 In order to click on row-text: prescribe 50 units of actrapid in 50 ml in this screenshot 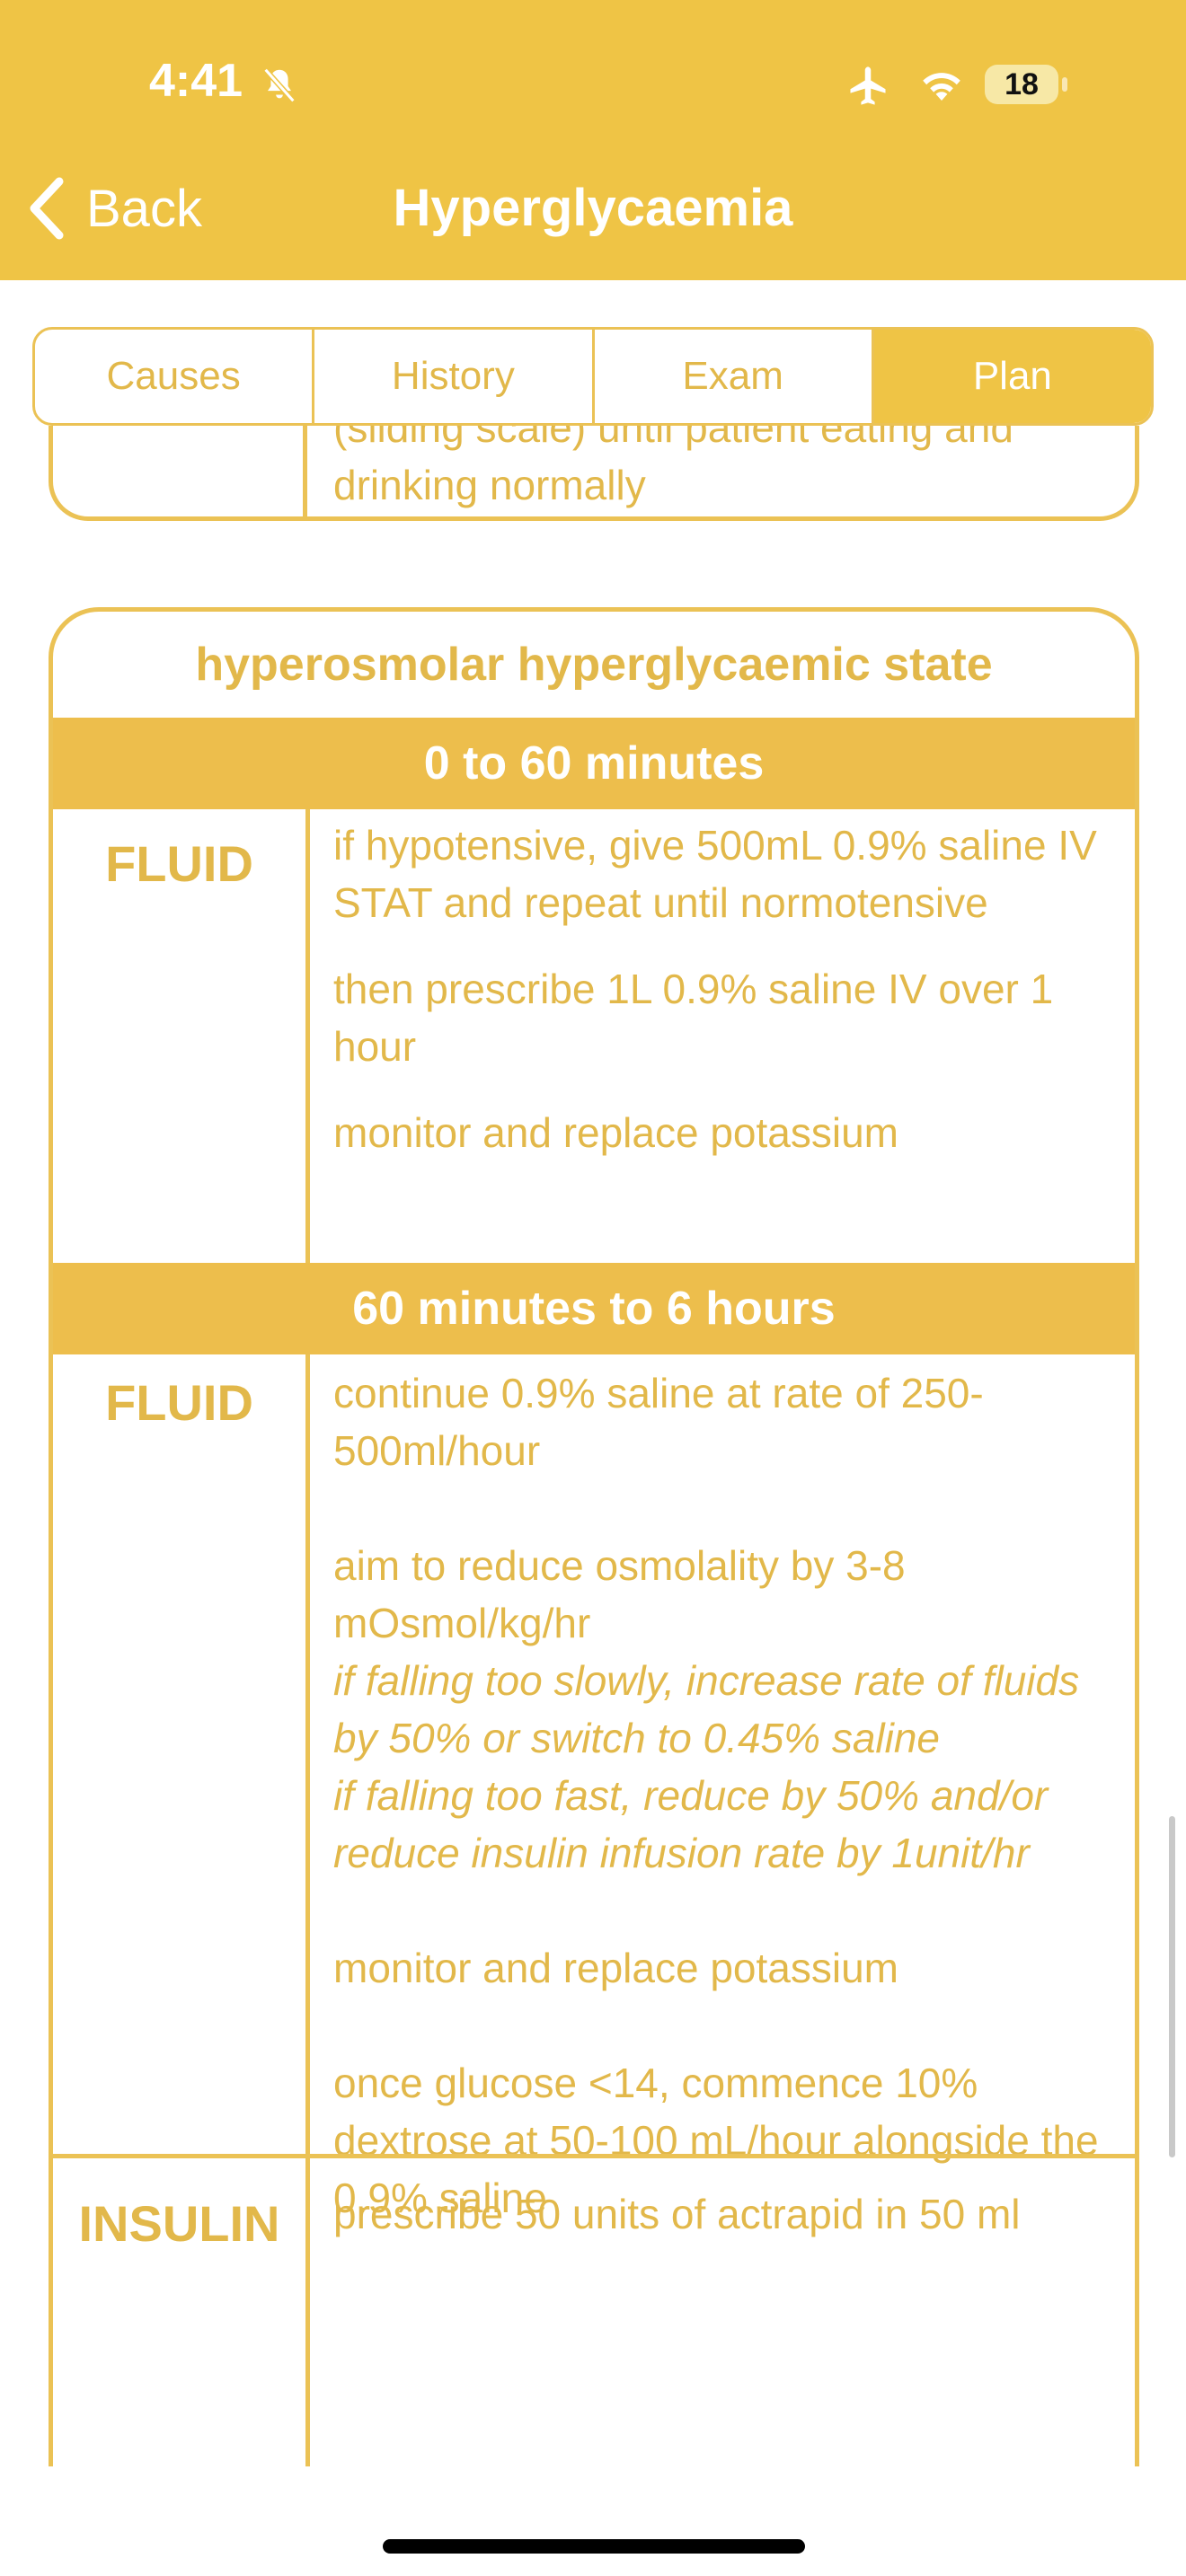, I will do `click(733, 2214)`.